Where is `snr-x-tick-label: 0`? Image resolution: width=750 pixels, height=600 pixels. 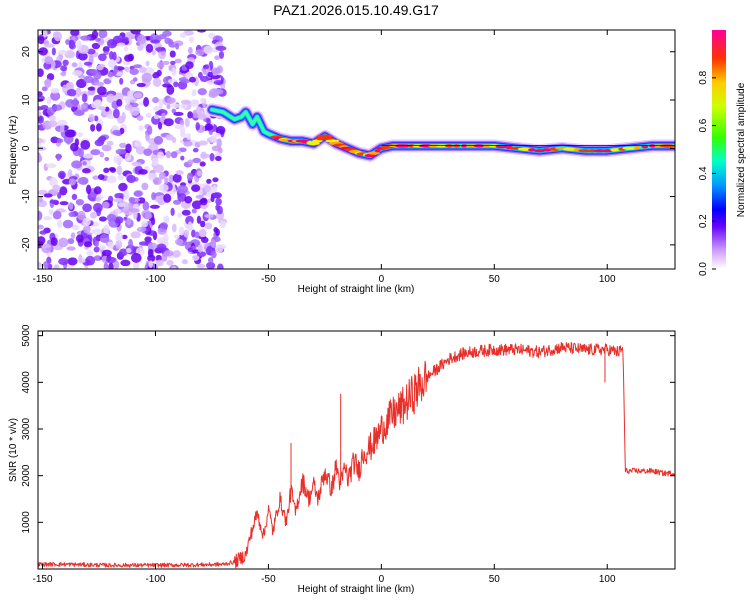
snr-x-tick-label: 0 is located at coordinates (382, 579).